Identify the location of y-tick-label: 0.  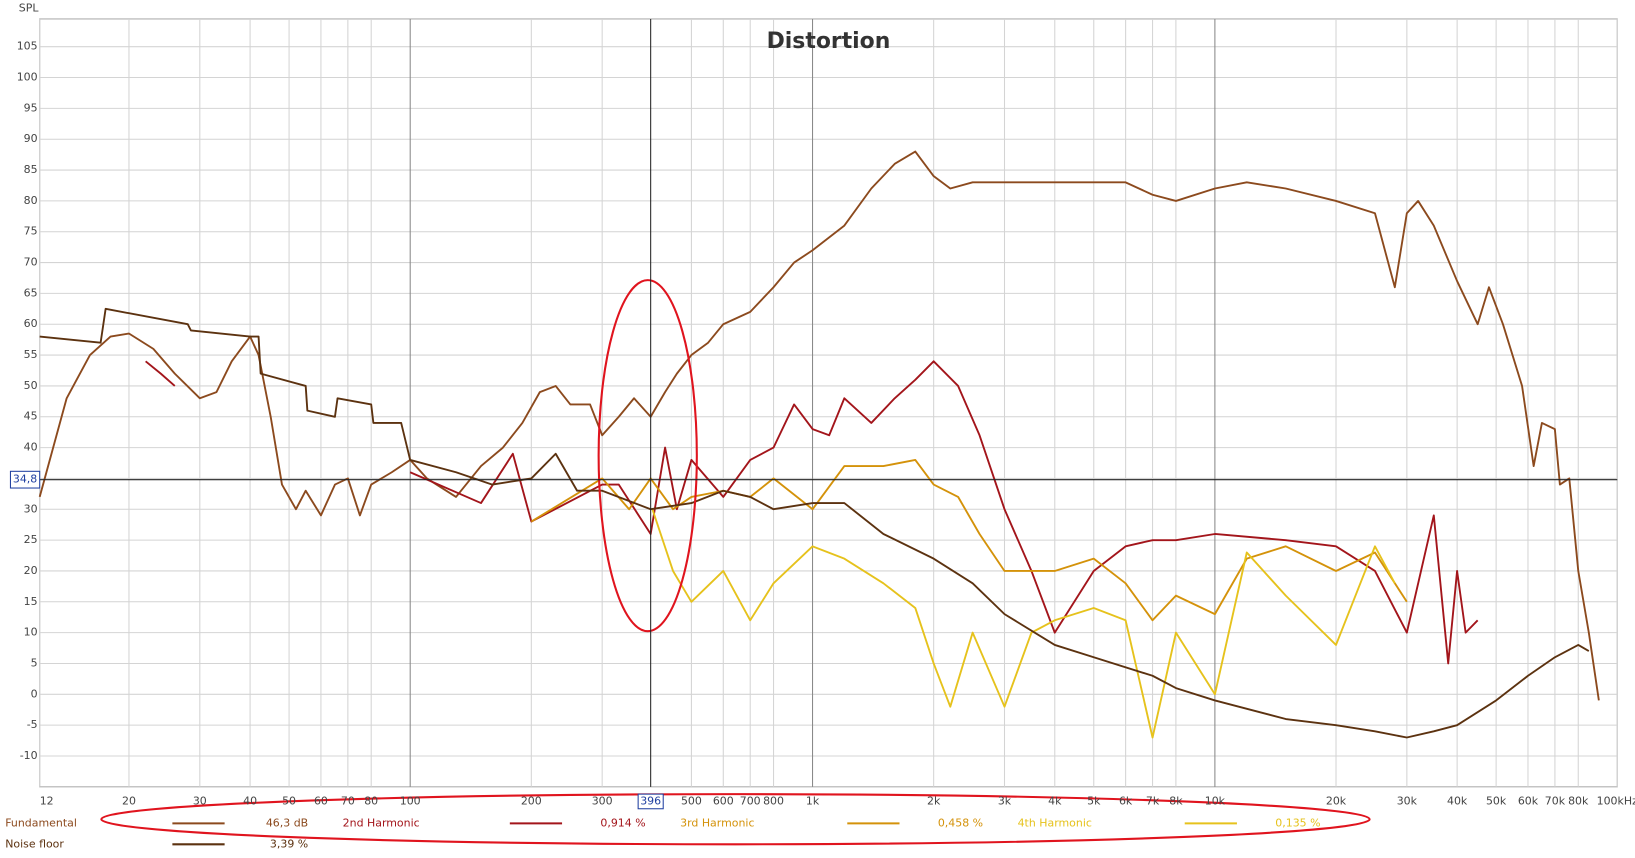
(34, 693).